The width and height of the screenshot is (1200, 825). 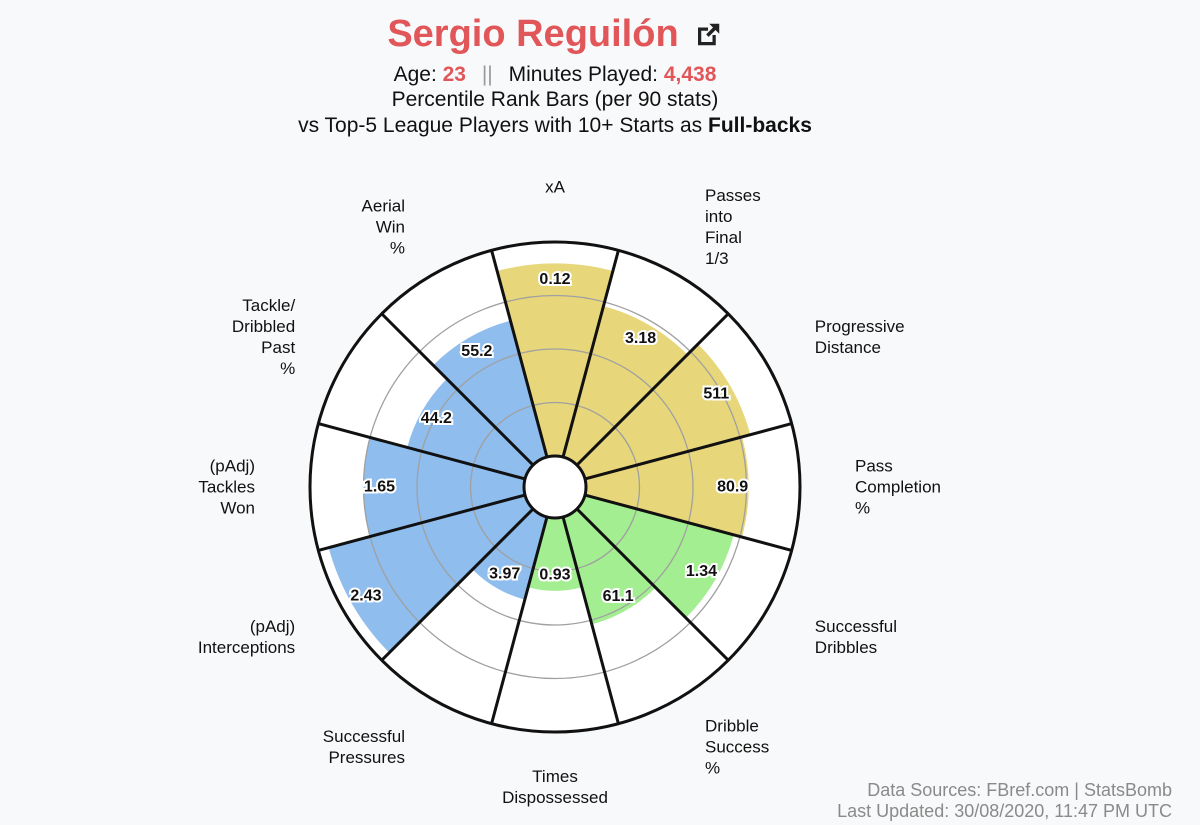 What do you see at coordinates (454, 74) in the screenshot?
I see `age-value: 23` at bounding box center [454, 74].